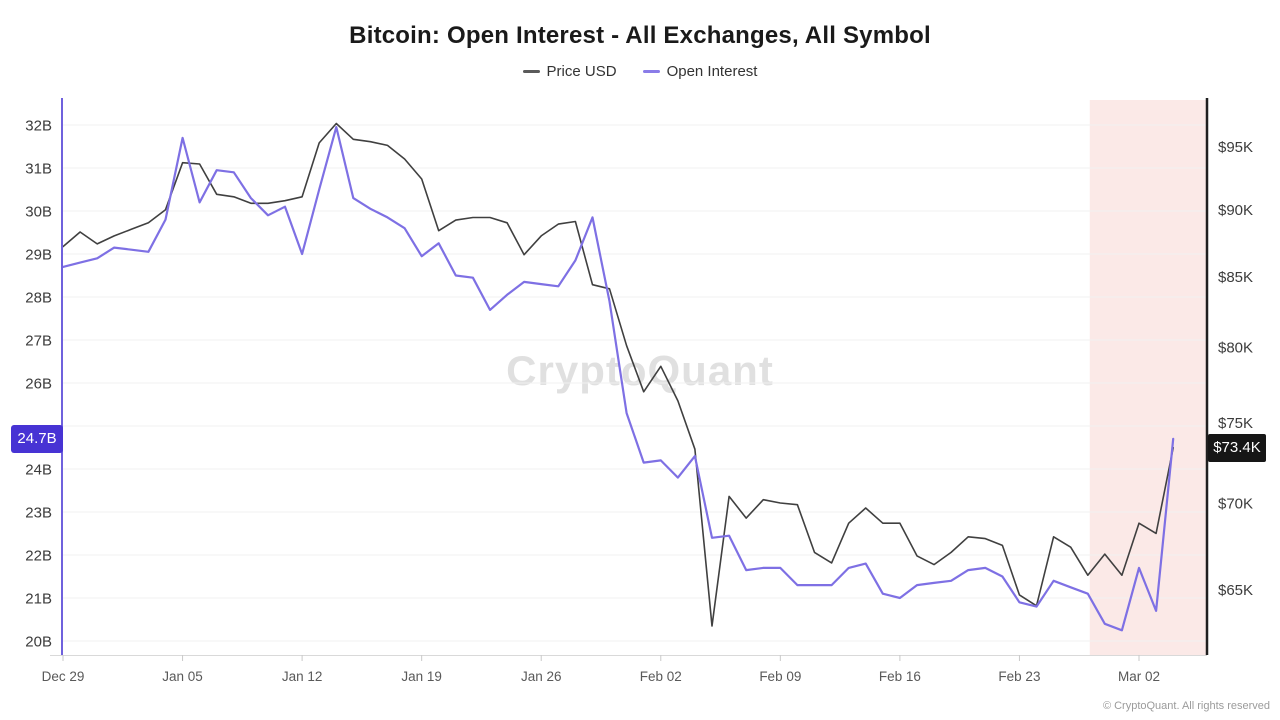  What do you see at coordinates (63, 676) in the screenshot?
I see `x-axis-tick-label: Dec 29` at bounding box center [63, 676].